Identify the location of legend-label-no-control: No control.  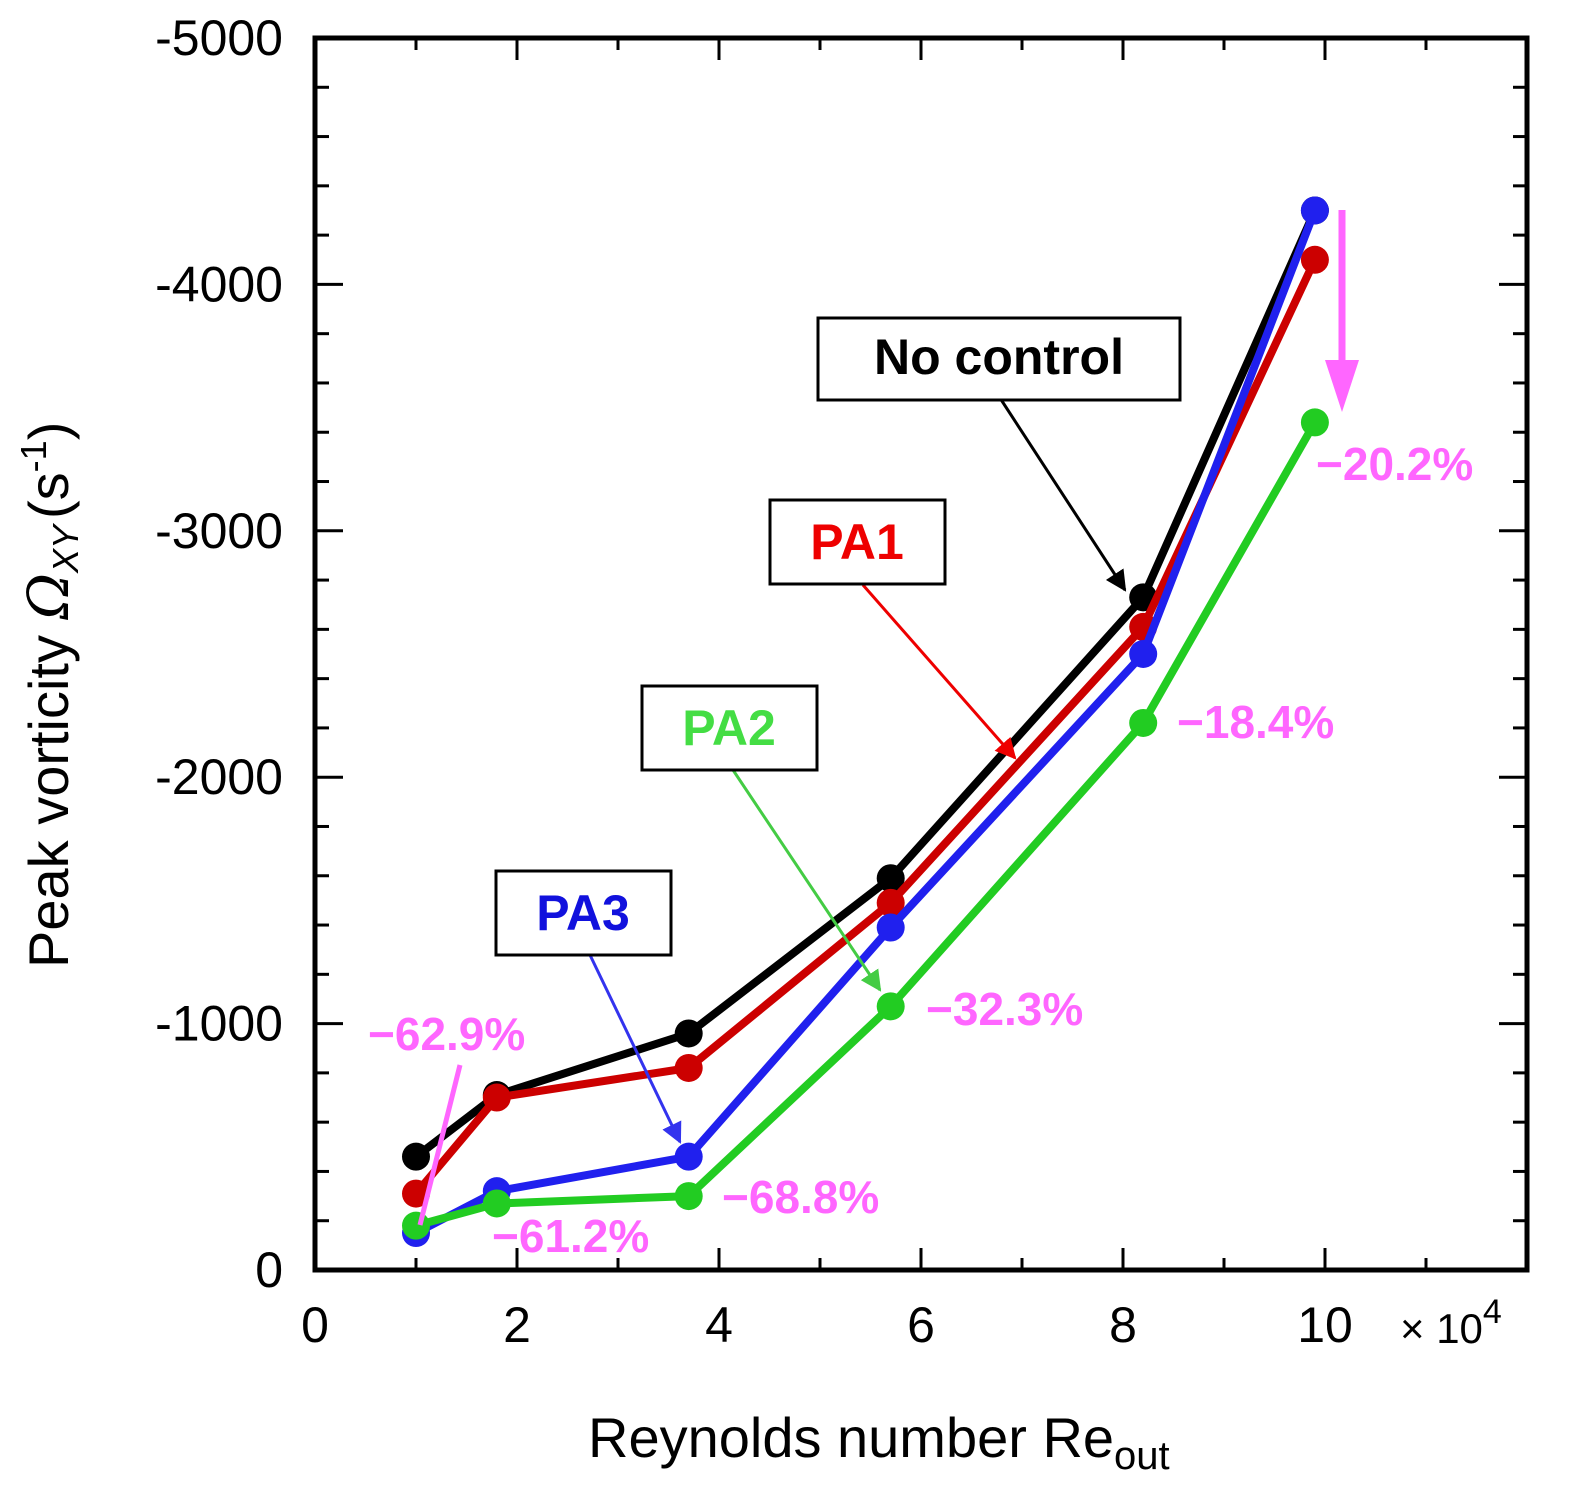
(999, 357).